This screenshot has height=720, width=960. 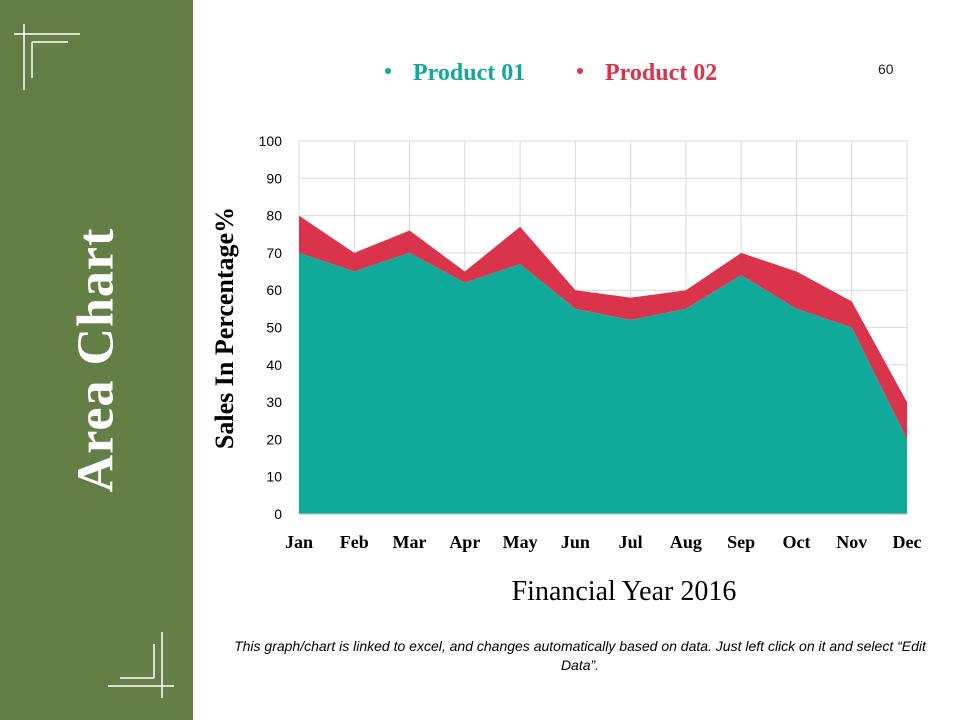 I want to click on x-tick-label: Mar, so click(x=410, y=542).